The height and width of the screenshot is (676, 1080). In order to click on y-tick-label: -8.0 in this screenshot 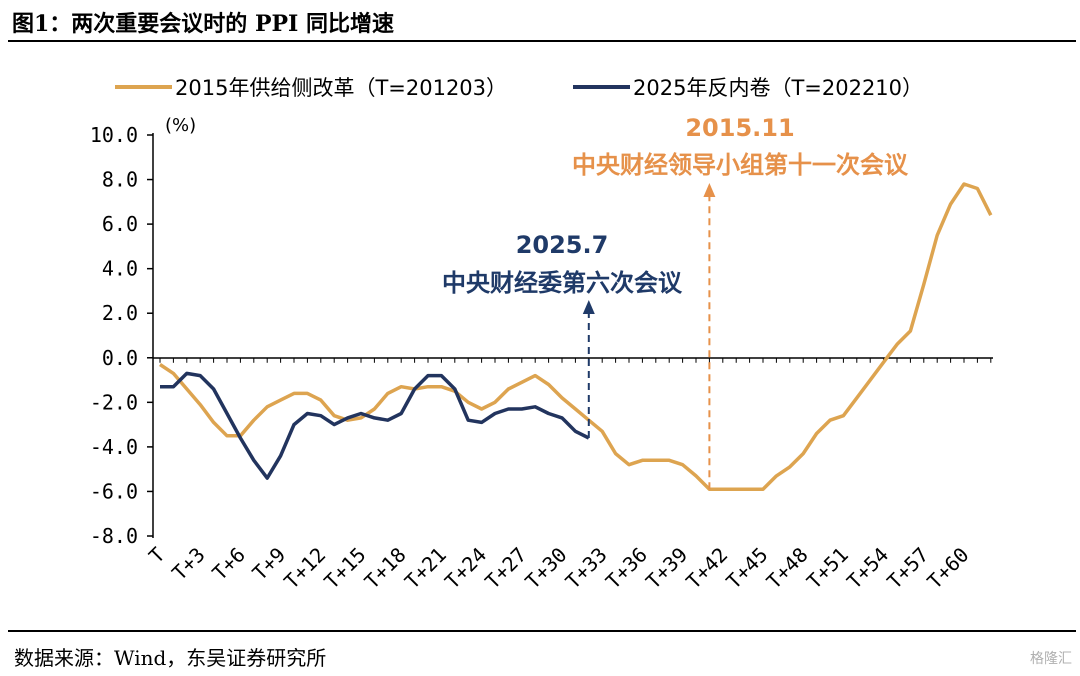, I will do `click(114, 536)`.